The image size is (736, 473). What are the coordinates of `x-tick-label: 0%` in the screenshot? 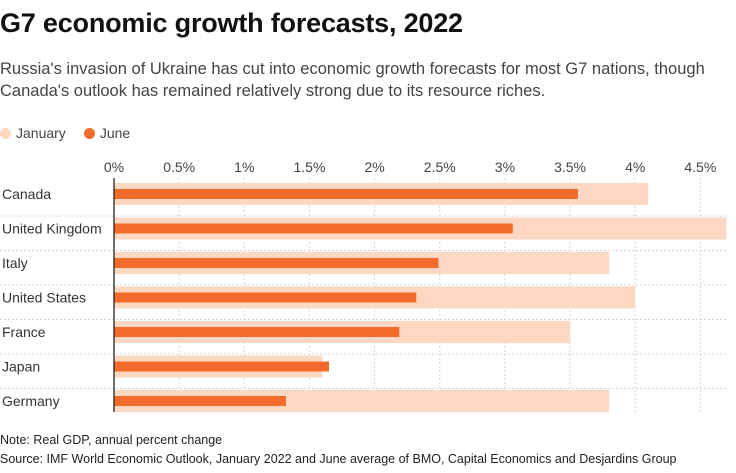 It's located at (114, 167).